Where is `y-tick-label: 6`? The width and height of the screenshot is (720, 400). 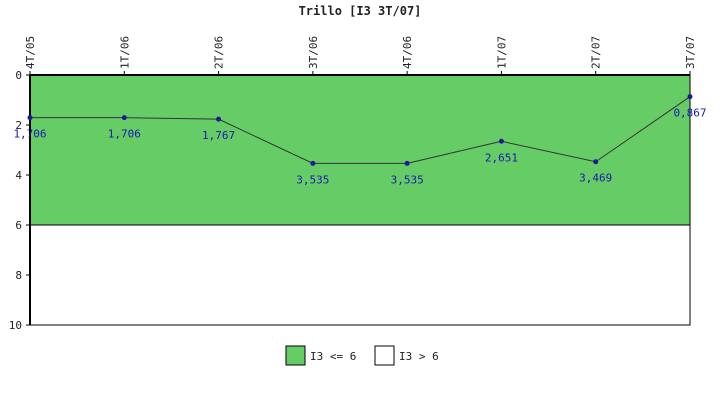 y-tick-label: 6 is located at coordinates (18, 225).